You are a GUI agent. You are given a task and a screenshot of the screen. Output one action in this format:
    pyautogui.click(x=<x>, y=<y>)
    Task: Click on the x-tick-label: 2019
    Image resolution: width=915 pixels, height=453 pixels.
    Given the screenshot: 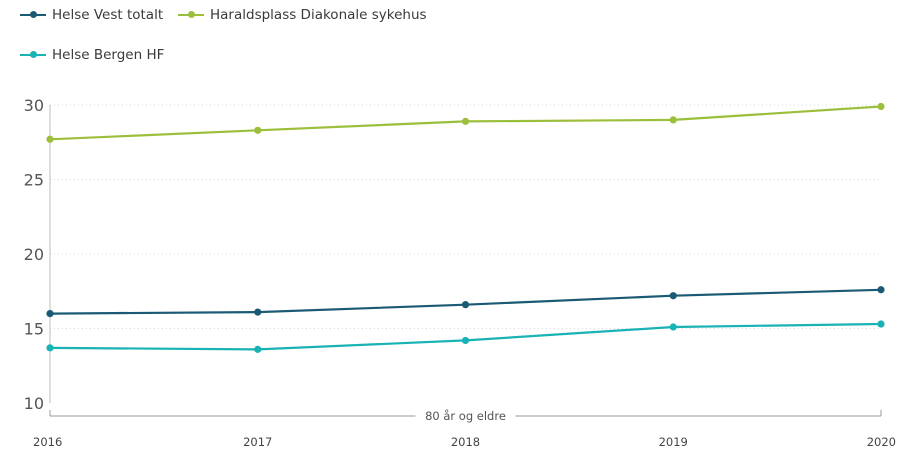 What is the action you would take?
    pyautogui.click(x=673, y=442)
    